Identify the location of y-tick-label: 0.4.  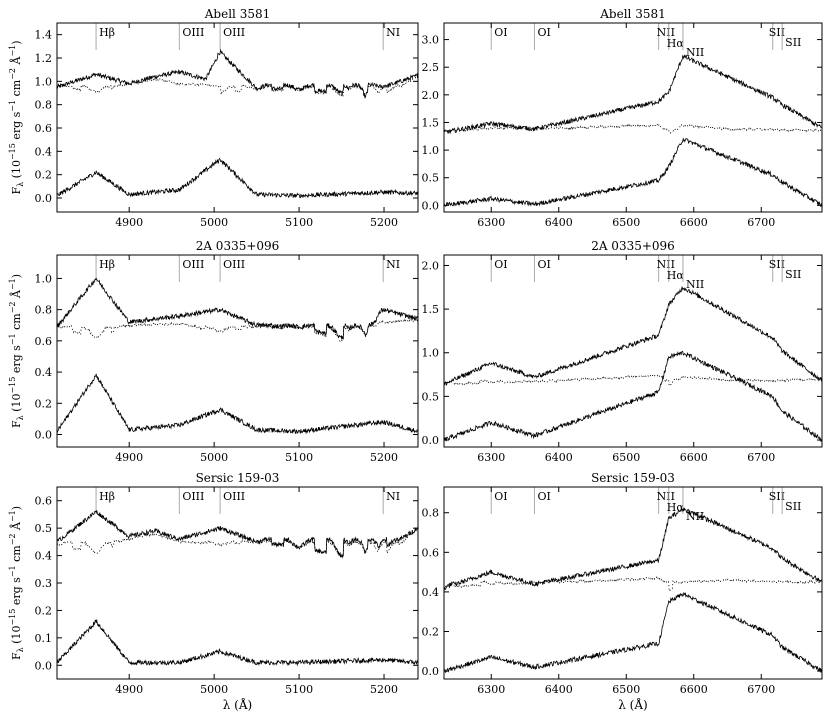
(44, 372).